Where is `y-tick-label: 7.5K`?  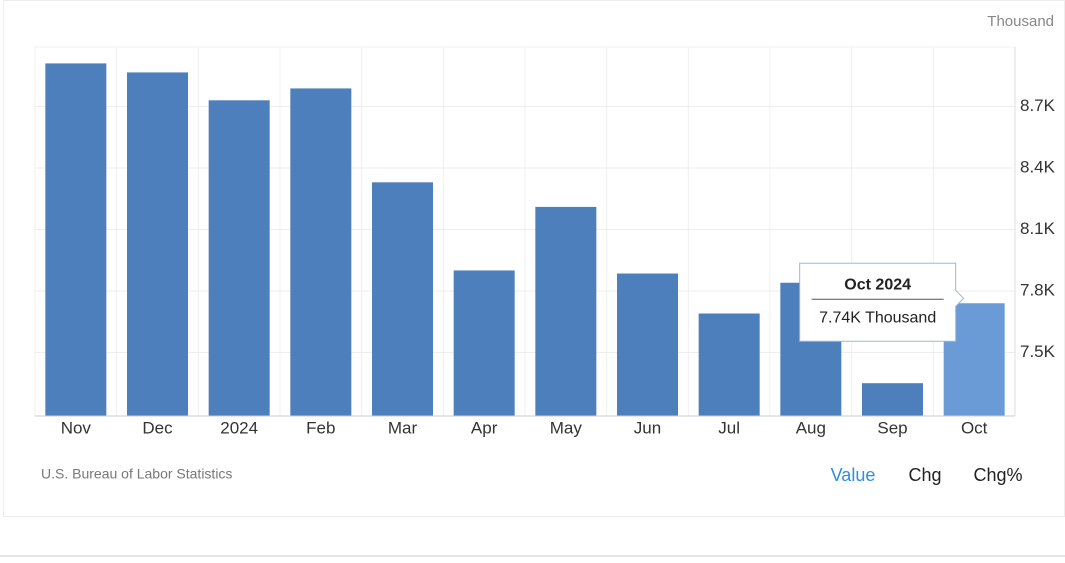
y-tick-label: 7.5K is located at coordinates (1038, 351).